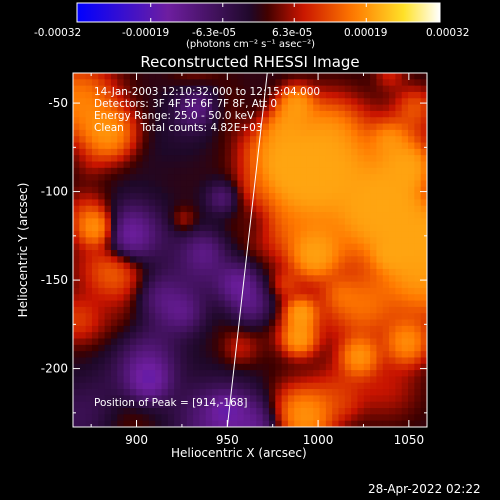 Image resolution: width=500 pixels, height=500 pixels. What do you see at coordinates (239, 453) in the screenshot?
I see `x-axis-label: Heliocentric X (arcsec)` at bounding box center [239, 453].